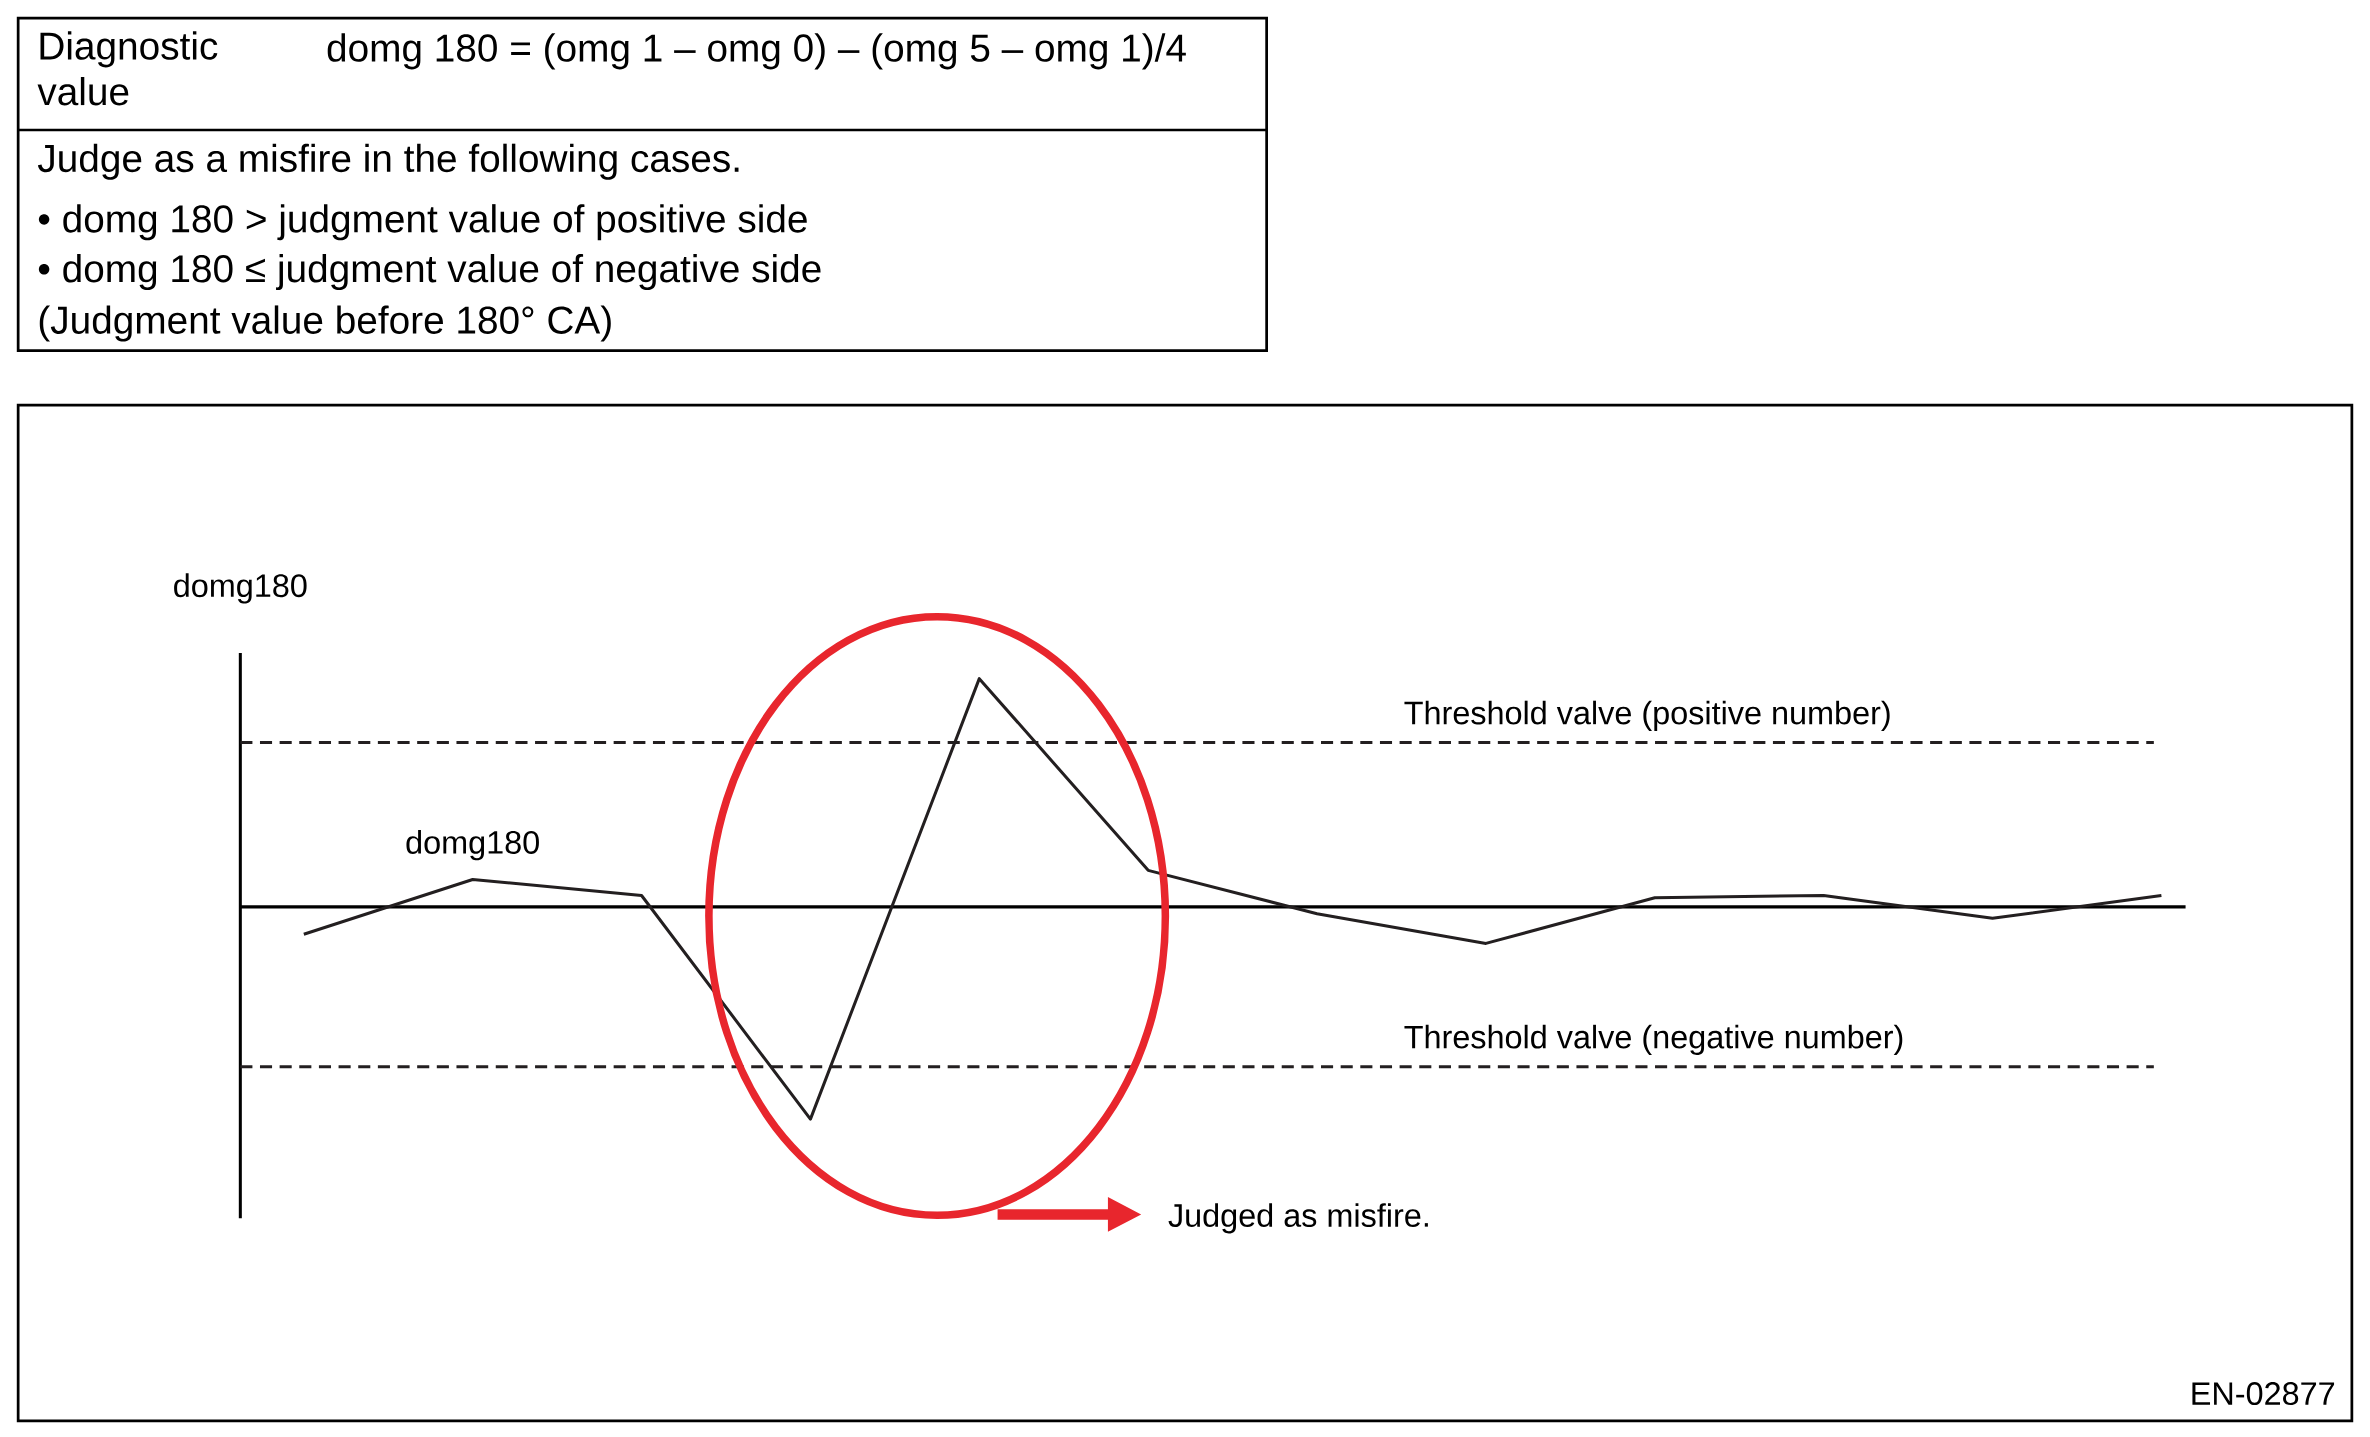  I want to click on series-label: domg180, so click(472, 845).